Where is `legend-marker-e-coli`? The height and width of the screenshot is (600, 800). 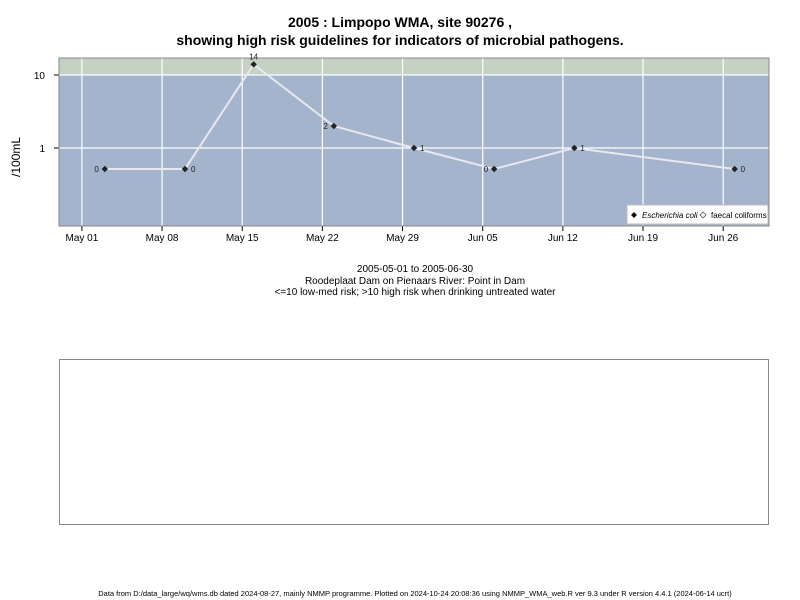 legend-marker-e-coli is located at coordinates (634, 215).